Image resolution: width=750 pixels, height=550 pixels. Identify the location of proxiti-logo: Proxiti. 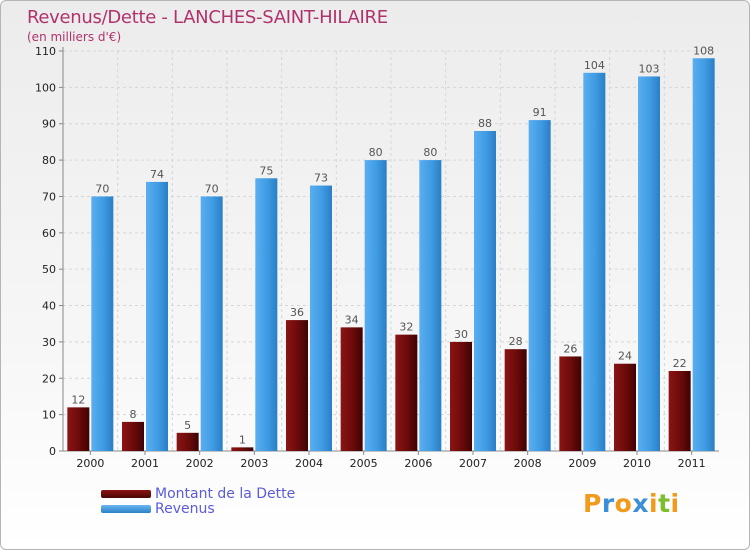
(631, 503).